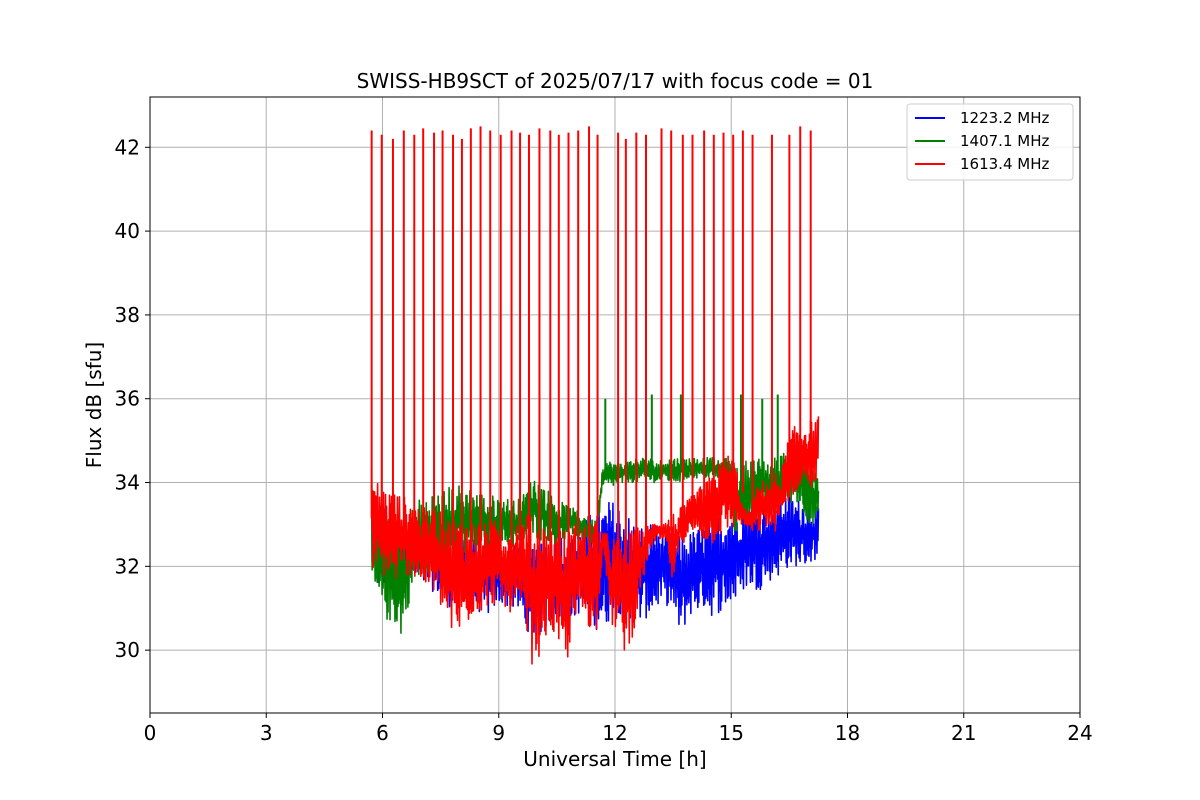 The image size is (1200, 800). Describe the element at coordinates (127, 650) in the screenshot. I see `y-tick-label: 30` at that location.